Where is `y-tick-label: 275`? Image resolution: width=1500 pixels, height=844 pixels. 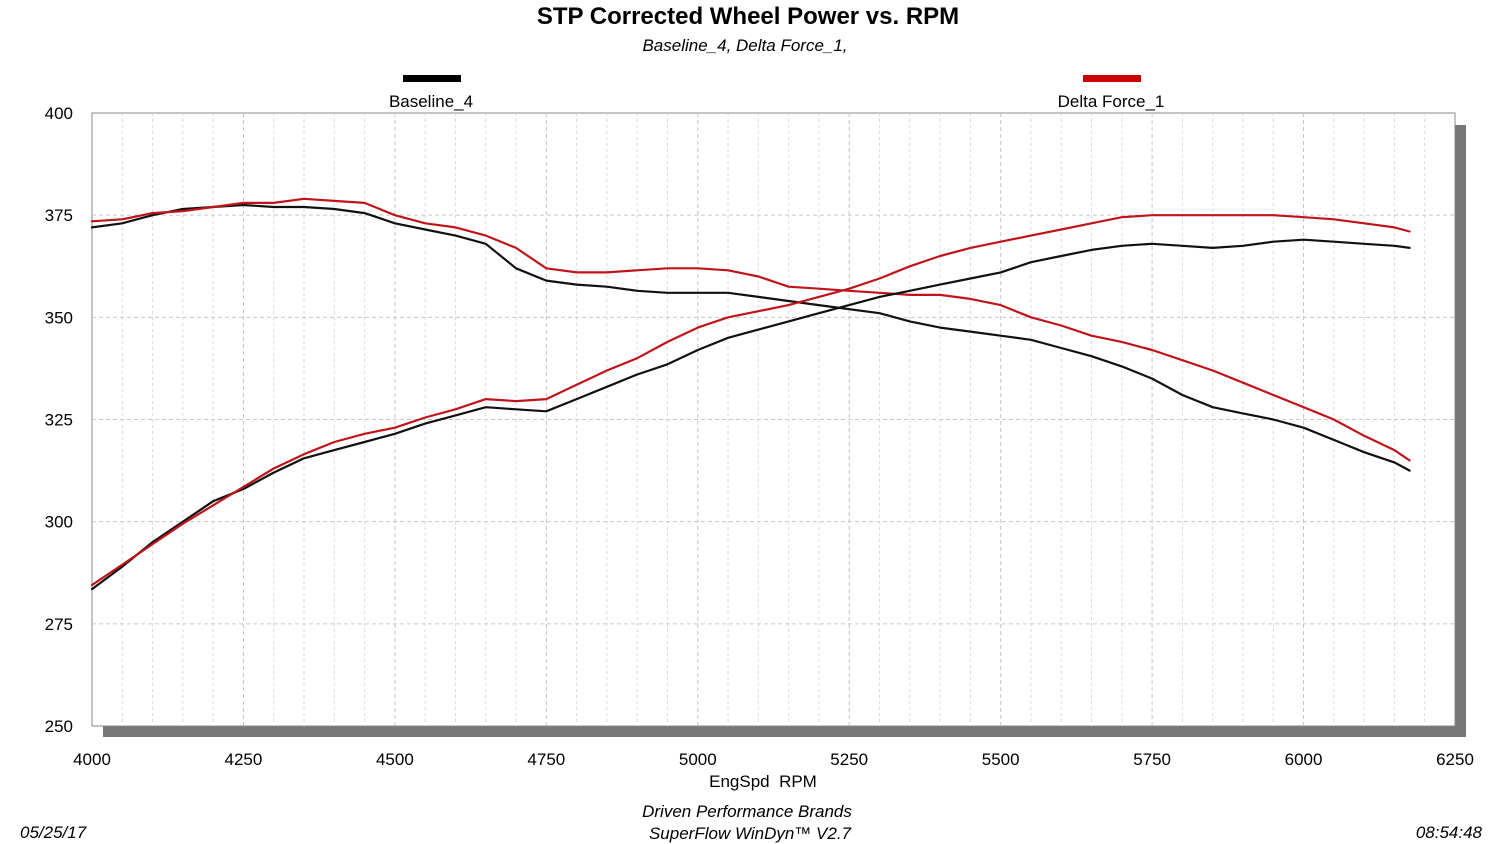
y-tick-label: 275 is located at coordinates (59, 624).